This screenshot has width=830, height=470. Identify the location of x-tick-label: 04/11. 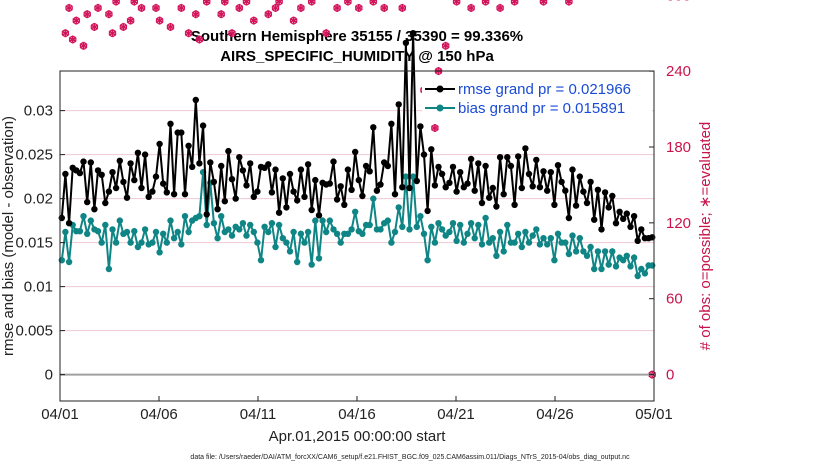
(258, 414).